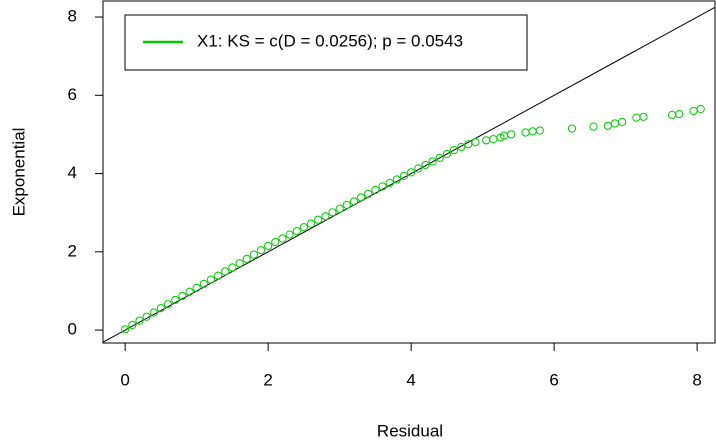  I want to click on x-tick-label: 0, so click(124, 379).